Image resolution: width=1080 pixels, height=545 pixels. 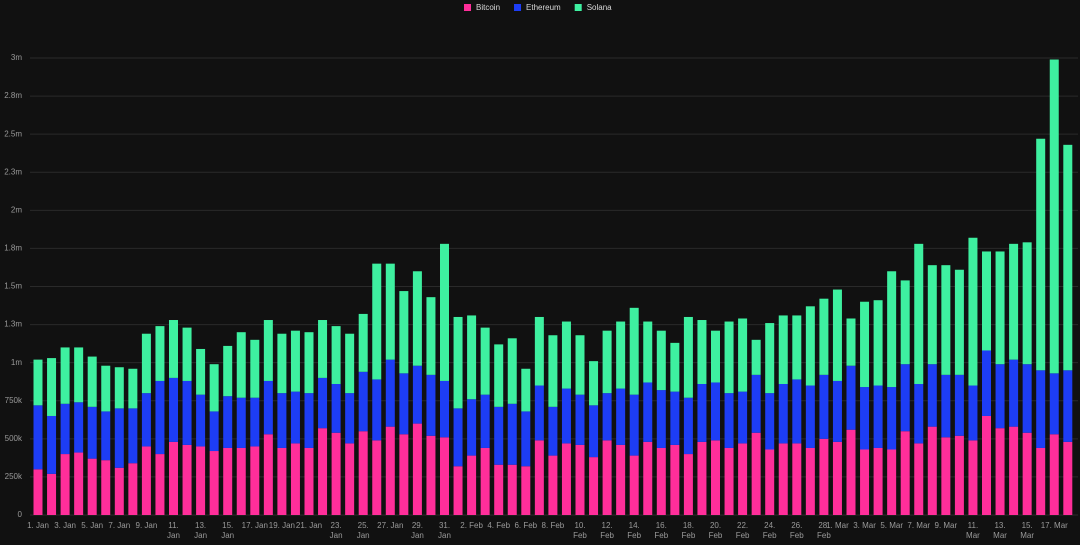 What do you see at coordinates (498, 525) in the screenshot?
I see `x-tick-label: 4. Feb` at bounding box center [498, 525].